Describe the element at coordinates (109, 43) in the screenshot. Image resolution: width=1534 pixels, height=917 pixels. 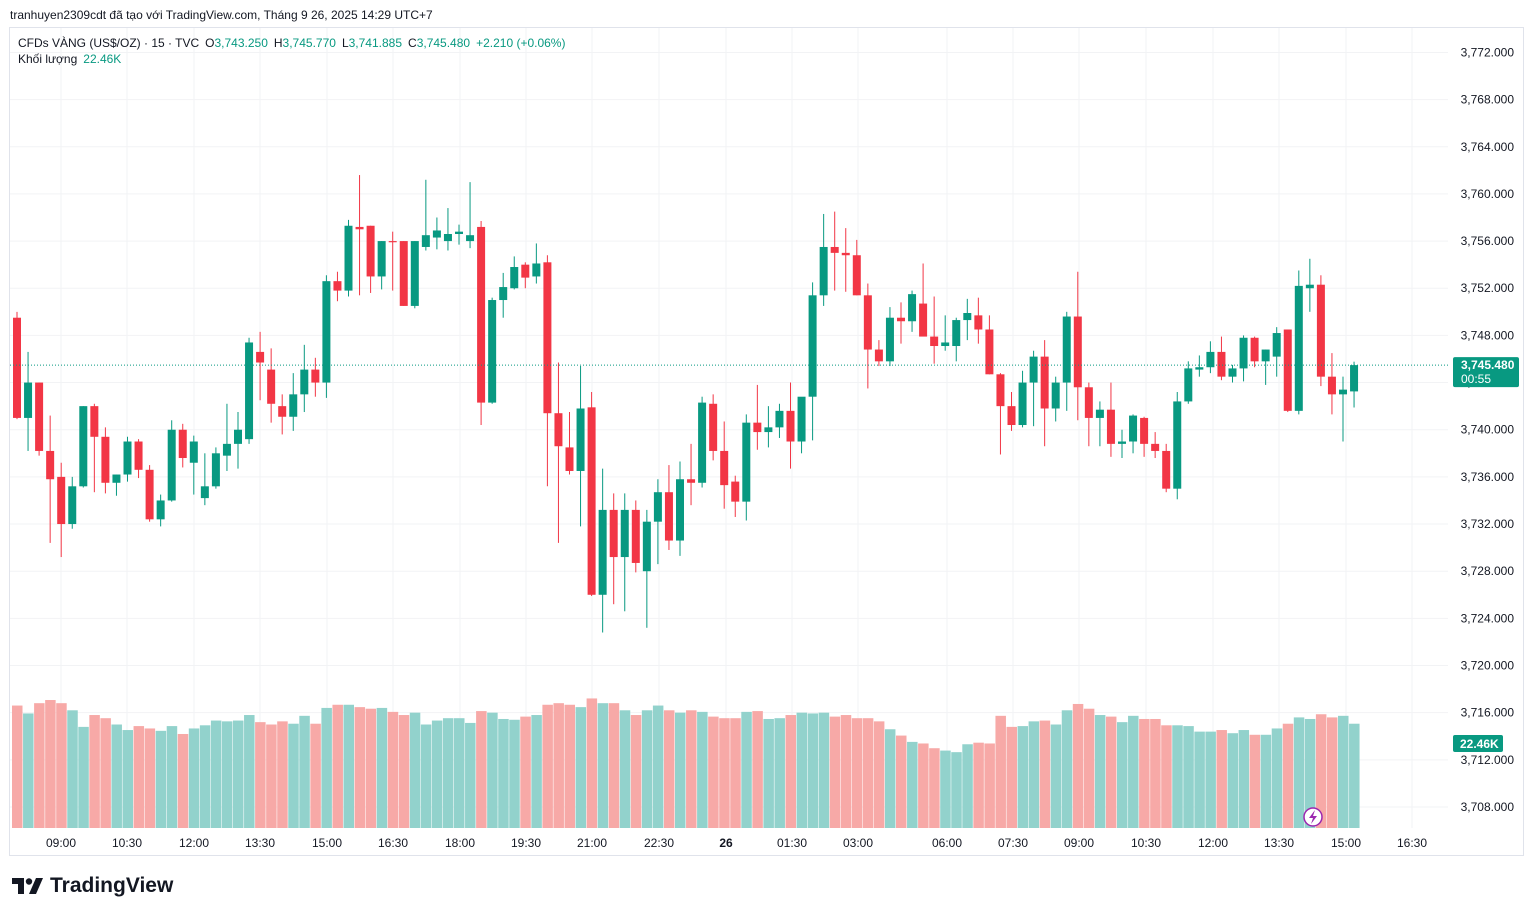
I see `symbol-label: CFDs VÀNG (US$/OZ) · 15 · TVC` at that location.